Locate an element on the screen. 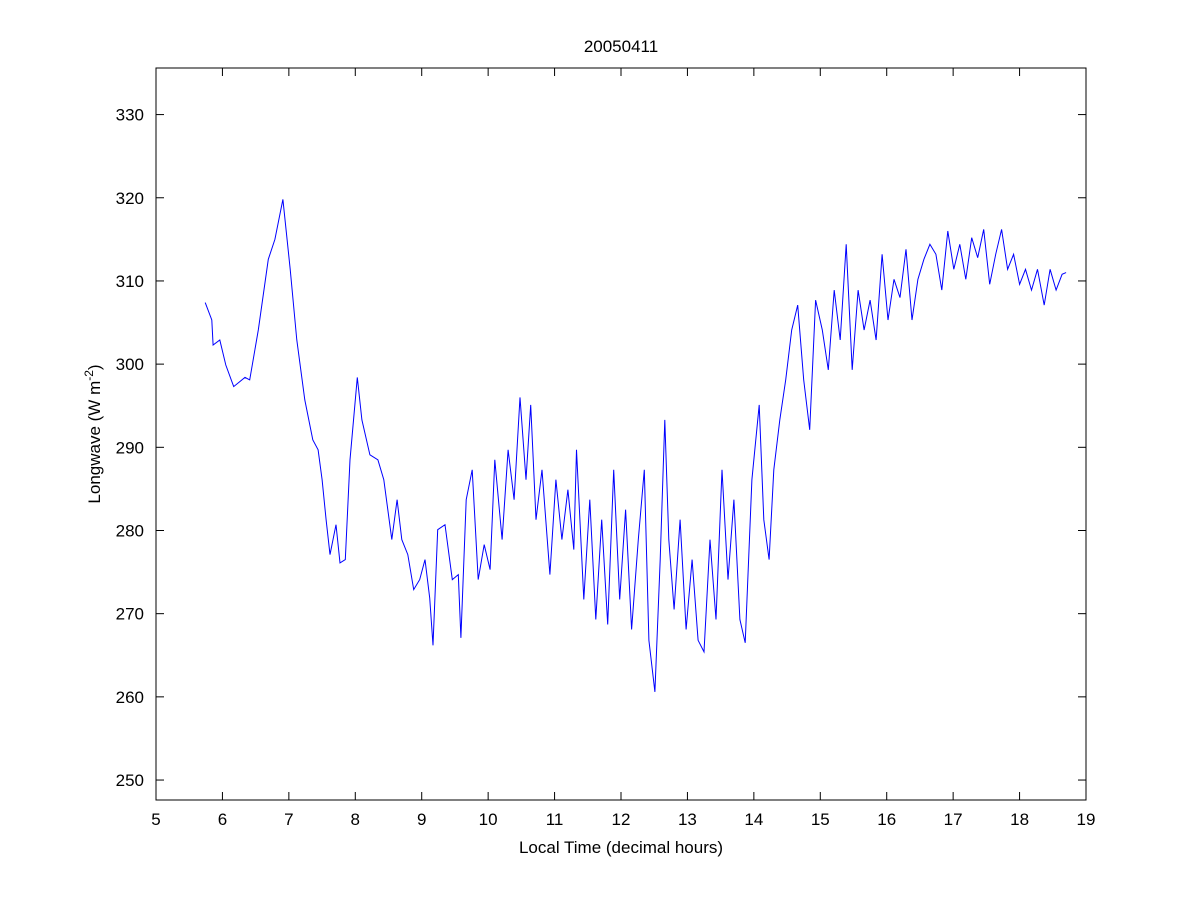 The width and height of the screenshot is (1200, 905). y-tick-label: 300 is located at coordinates (130, 364).